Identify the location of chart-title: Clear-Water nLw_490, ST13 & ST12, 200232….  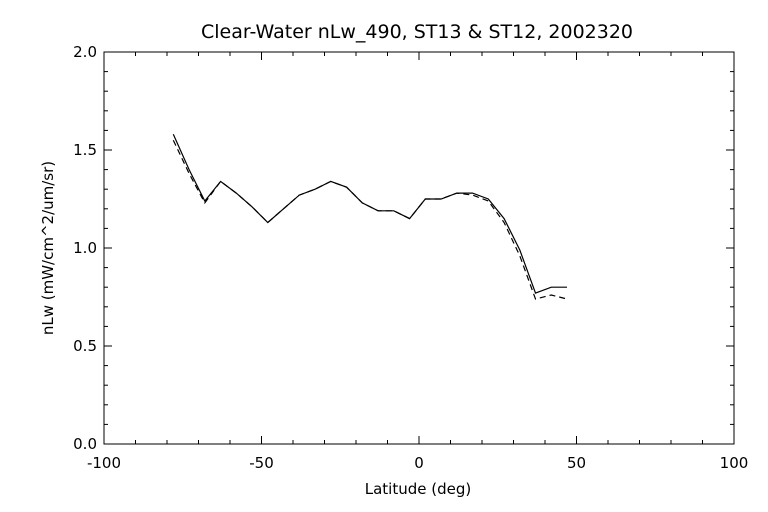
(417, 32).